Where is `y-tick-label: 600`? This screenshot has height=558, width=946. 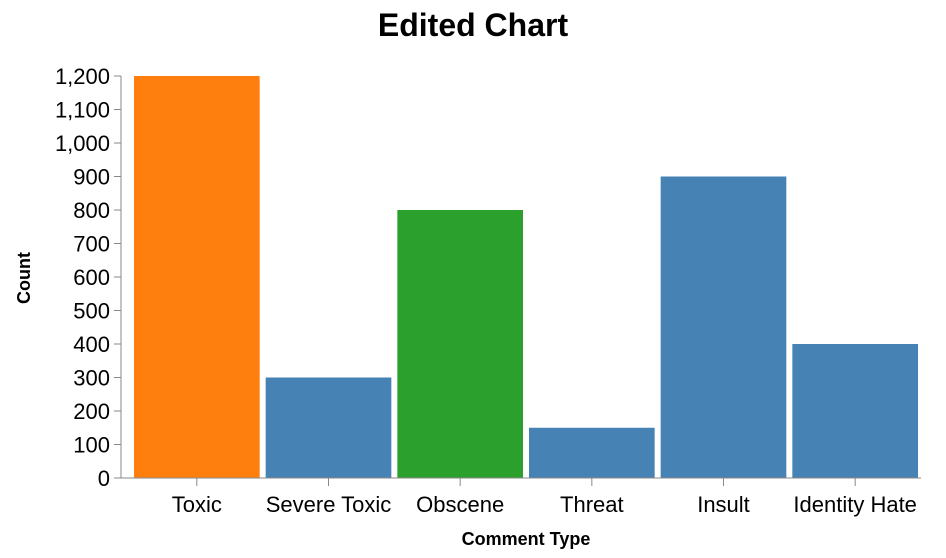 y-tick-label: 600 is located at coordinates (91, 277).